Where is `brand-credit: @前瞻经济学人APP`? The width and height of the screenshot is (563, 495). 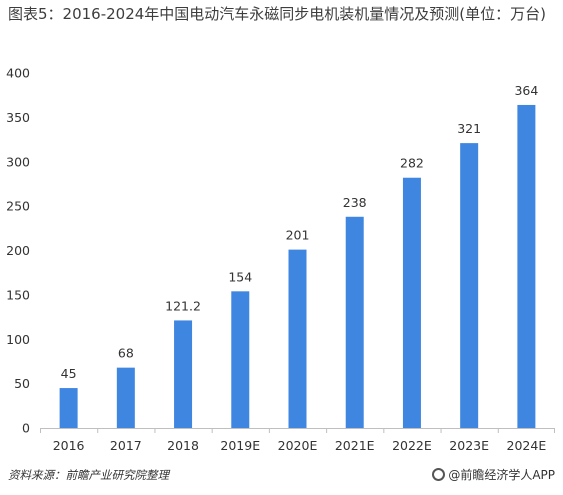 brand-credit: @前瞻经济学人APP is located at coordinates (493, 474).